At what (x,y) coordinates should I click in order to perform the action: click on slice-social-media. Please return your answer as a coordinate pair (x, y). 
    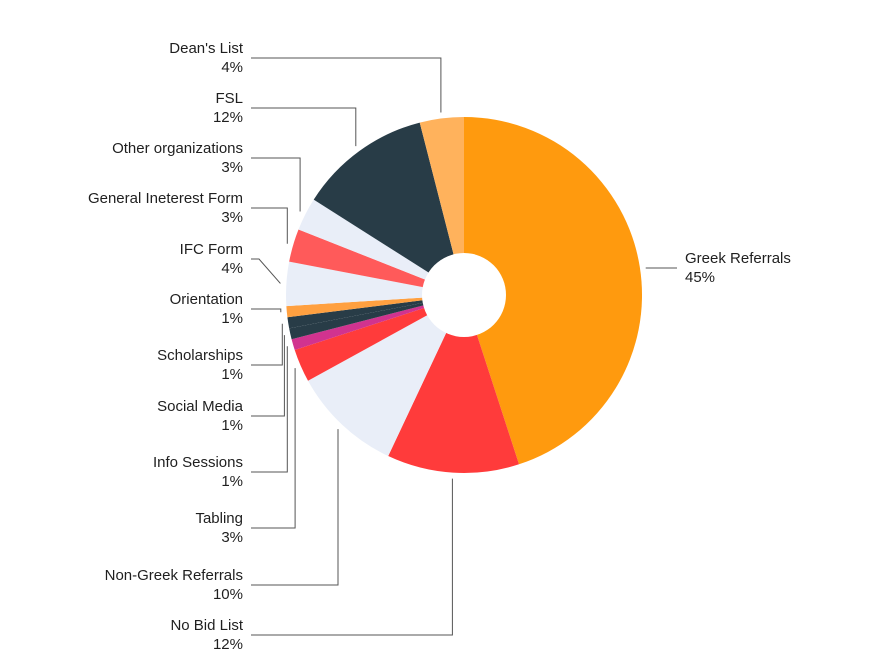
    Looking at the image, I should click on (376, 317).